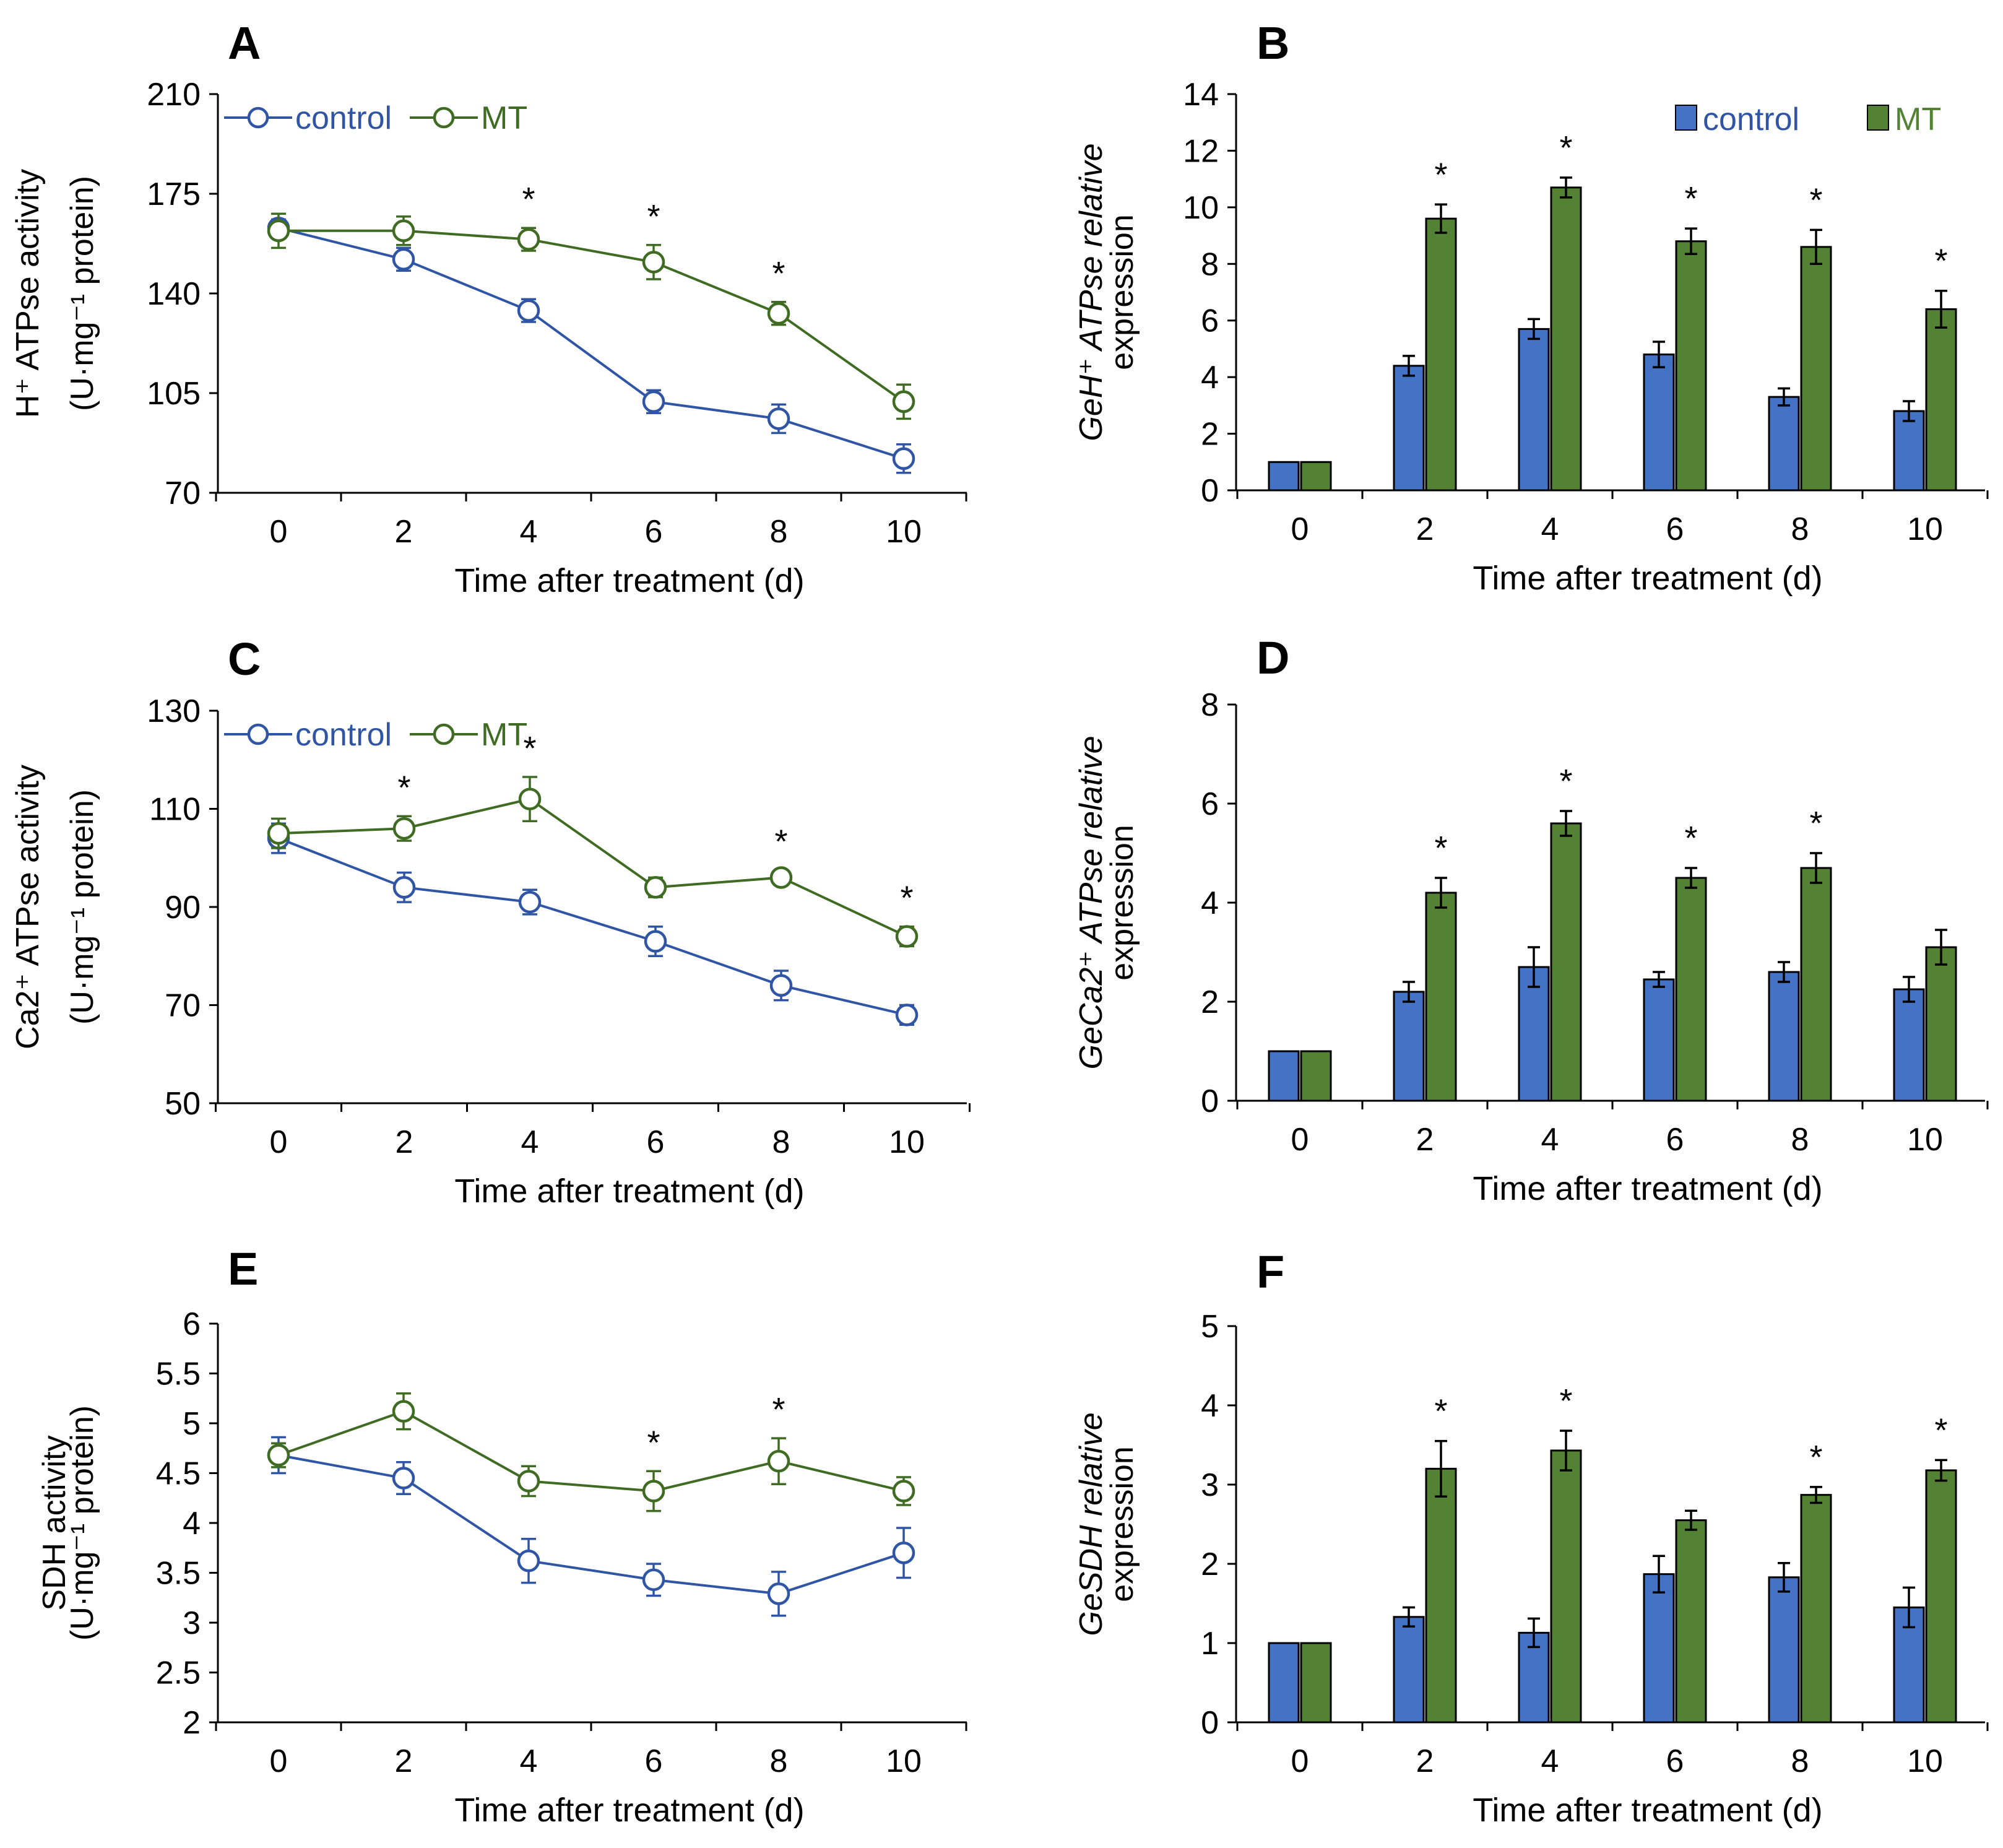 The image size is (2003, 1848). What do you see at coordinates (1201, 208) in the screenshot?
I see `y-tick-label: 10` at bounding box center [1201, 208].